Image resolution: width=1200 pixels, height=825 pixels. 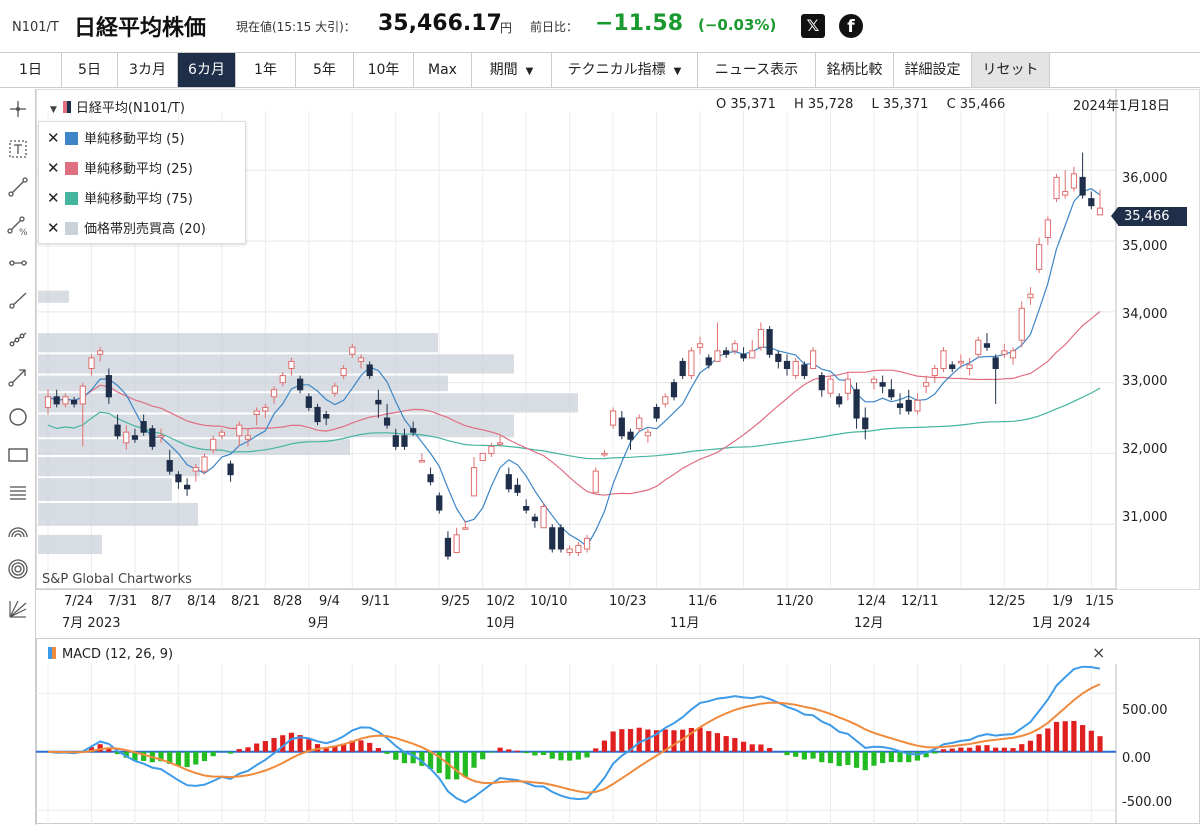 I want to click on percent-line-icon: %, so click(x=18, y=225).